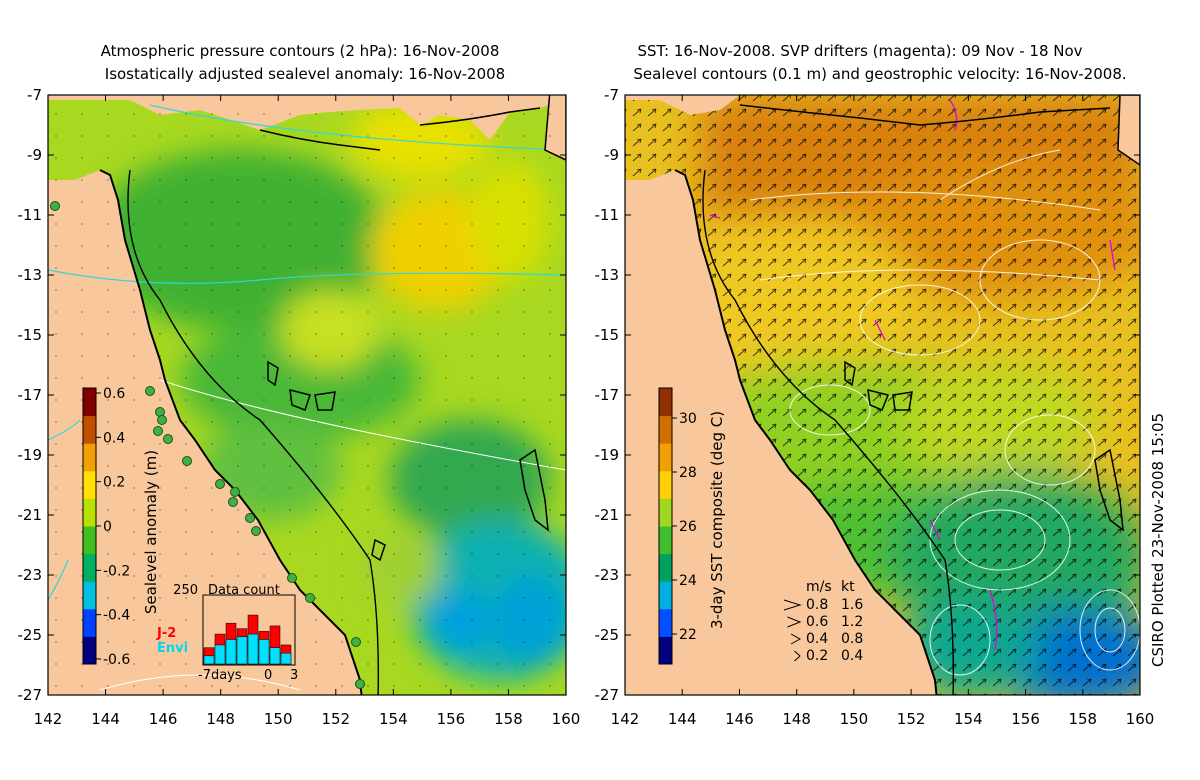 This screenshot has height=780, width=1200. I want to click on left-x-tick-label: 156, so click(451, 719).